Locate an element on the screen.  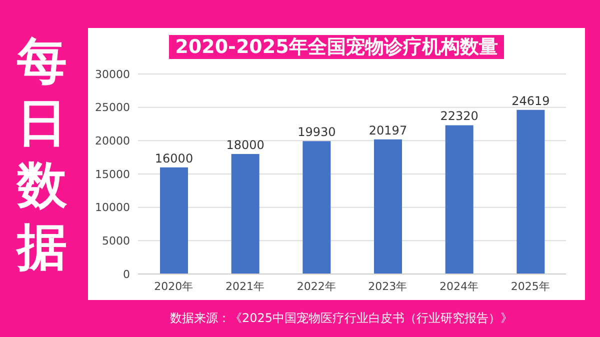
data-label: 20197 is located at coordinates (388, 130).